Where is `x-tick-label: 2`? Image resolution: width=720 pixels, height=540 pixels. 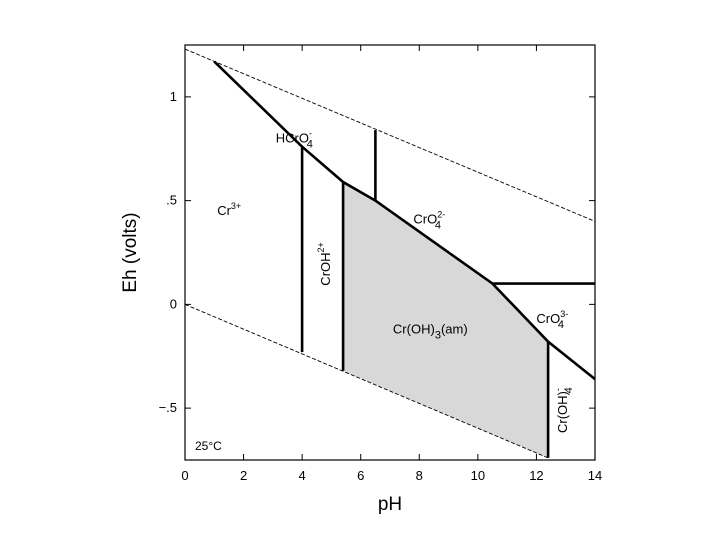 x-tick-label: 2 is located at coordinates (243, 475).